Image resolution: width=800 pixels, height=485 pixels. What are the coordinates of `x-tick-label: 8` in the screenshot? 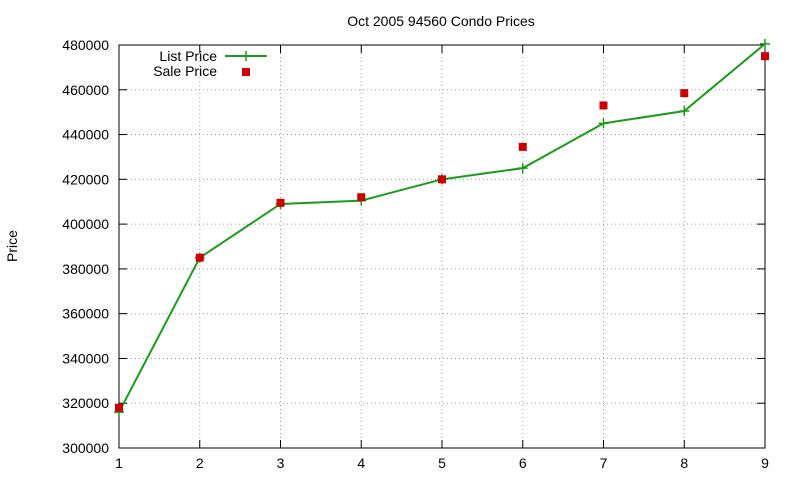 It's located at (684, 463).